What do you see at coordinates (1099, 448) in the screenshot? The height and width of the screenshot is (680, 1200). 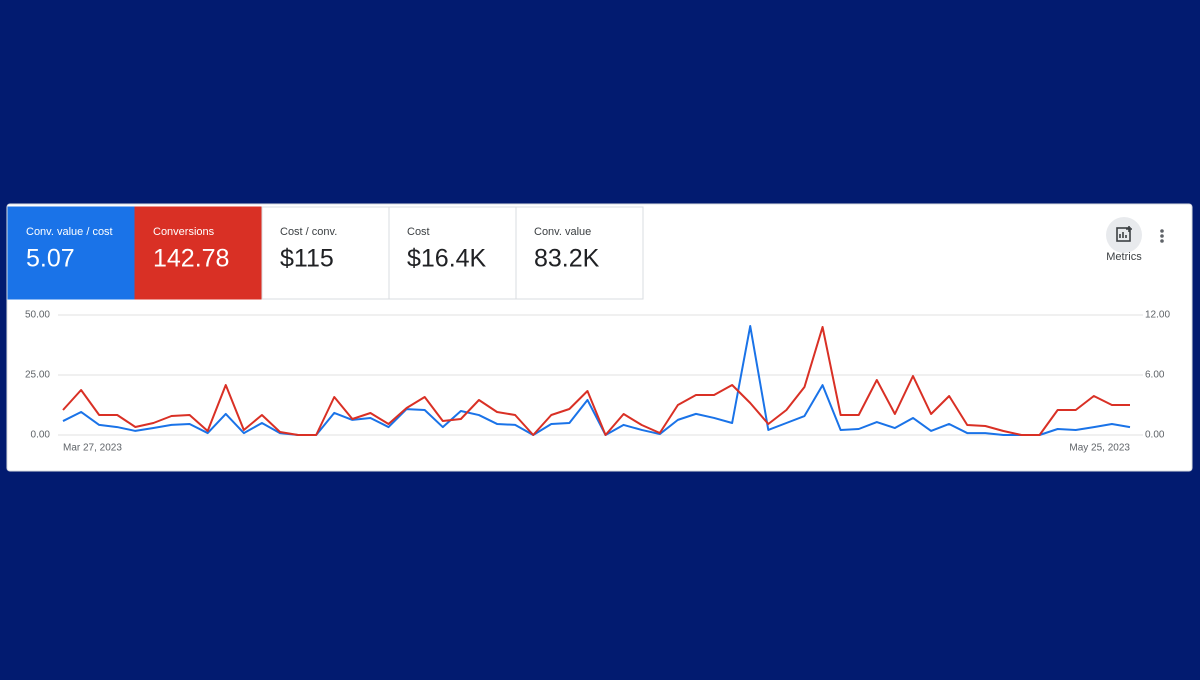 I see `x-tick-label: May 25, 2023` at bounding box center [1099, 448].